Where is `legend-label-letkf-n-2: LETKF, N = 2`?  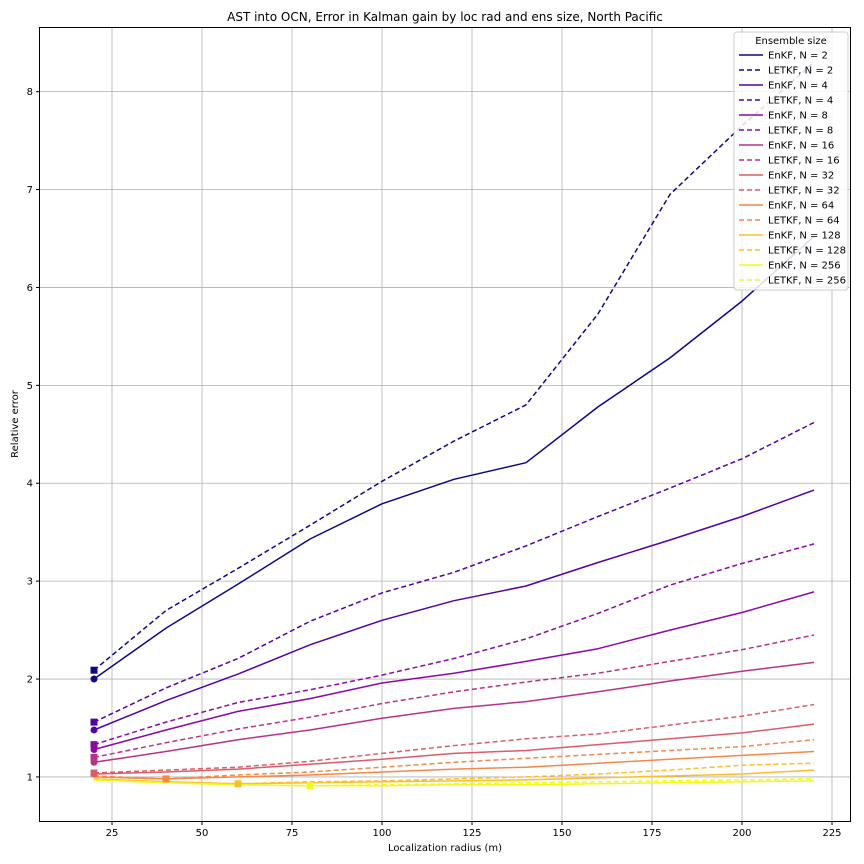 legend-label-letkf-n-2: LETKF, N = 2 is located at coordinates (800, 71).